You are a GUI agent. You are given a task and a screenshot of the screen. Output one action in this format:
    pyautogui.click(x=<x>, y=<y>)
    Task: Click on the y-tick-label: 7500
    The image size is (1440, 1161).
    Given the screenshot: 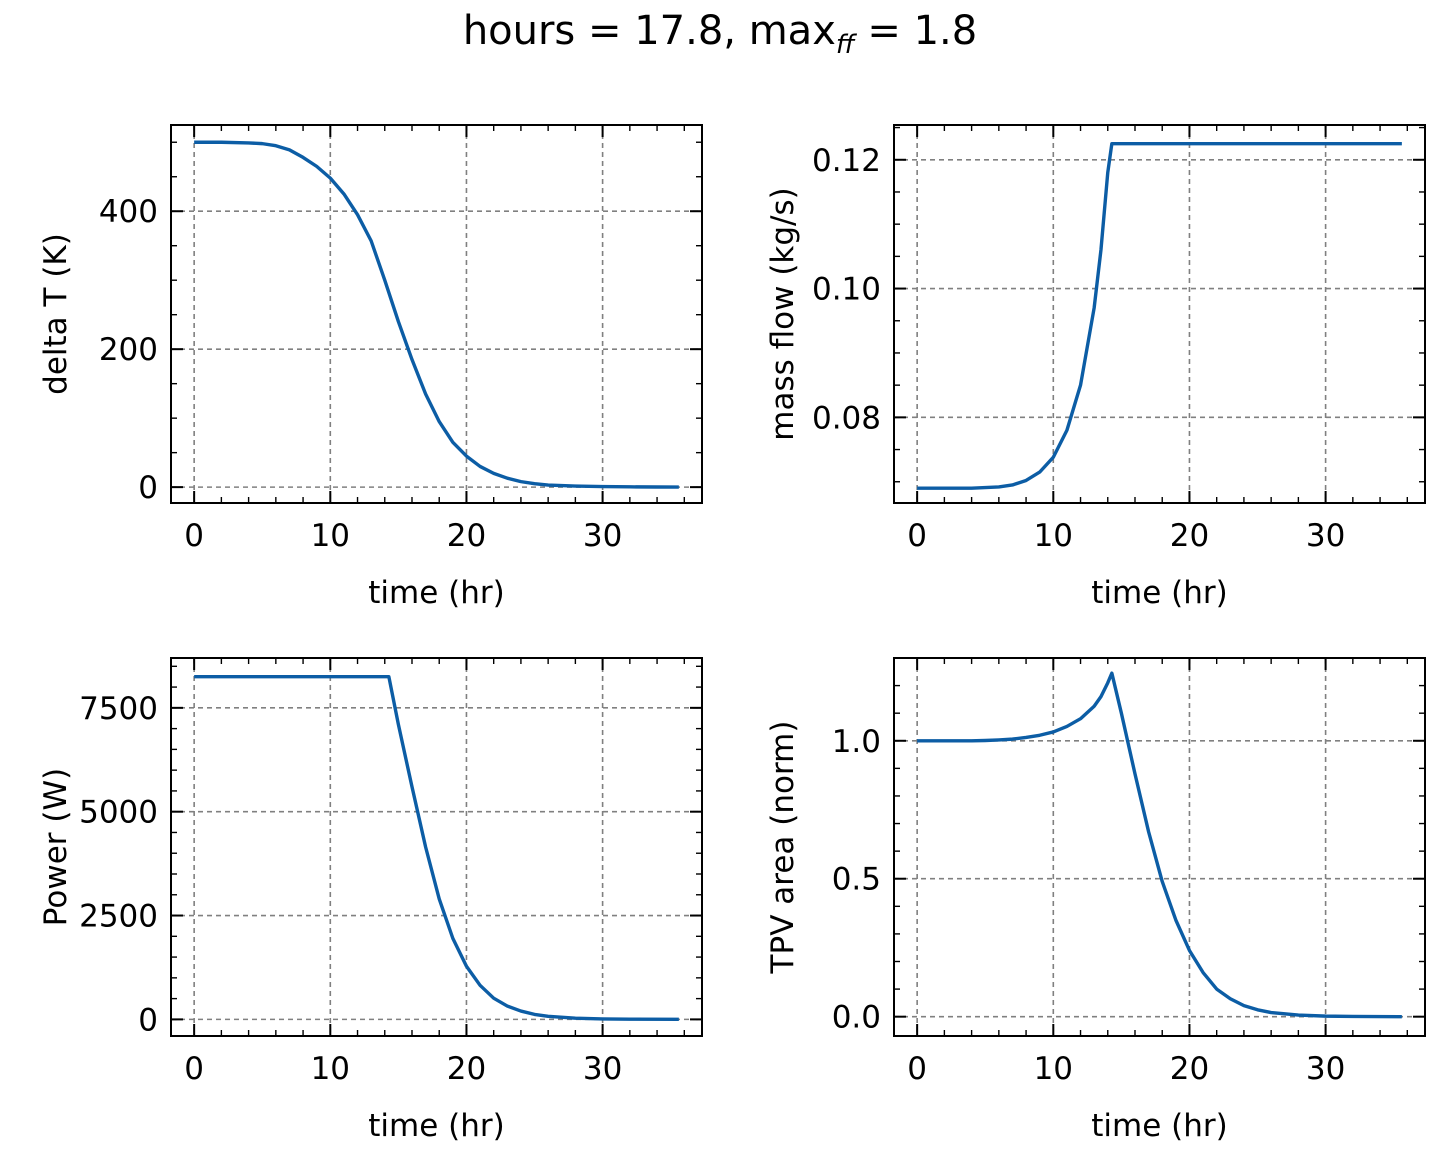 What is the action you would take?
    pyautogui.click(x=118, y=709)
    